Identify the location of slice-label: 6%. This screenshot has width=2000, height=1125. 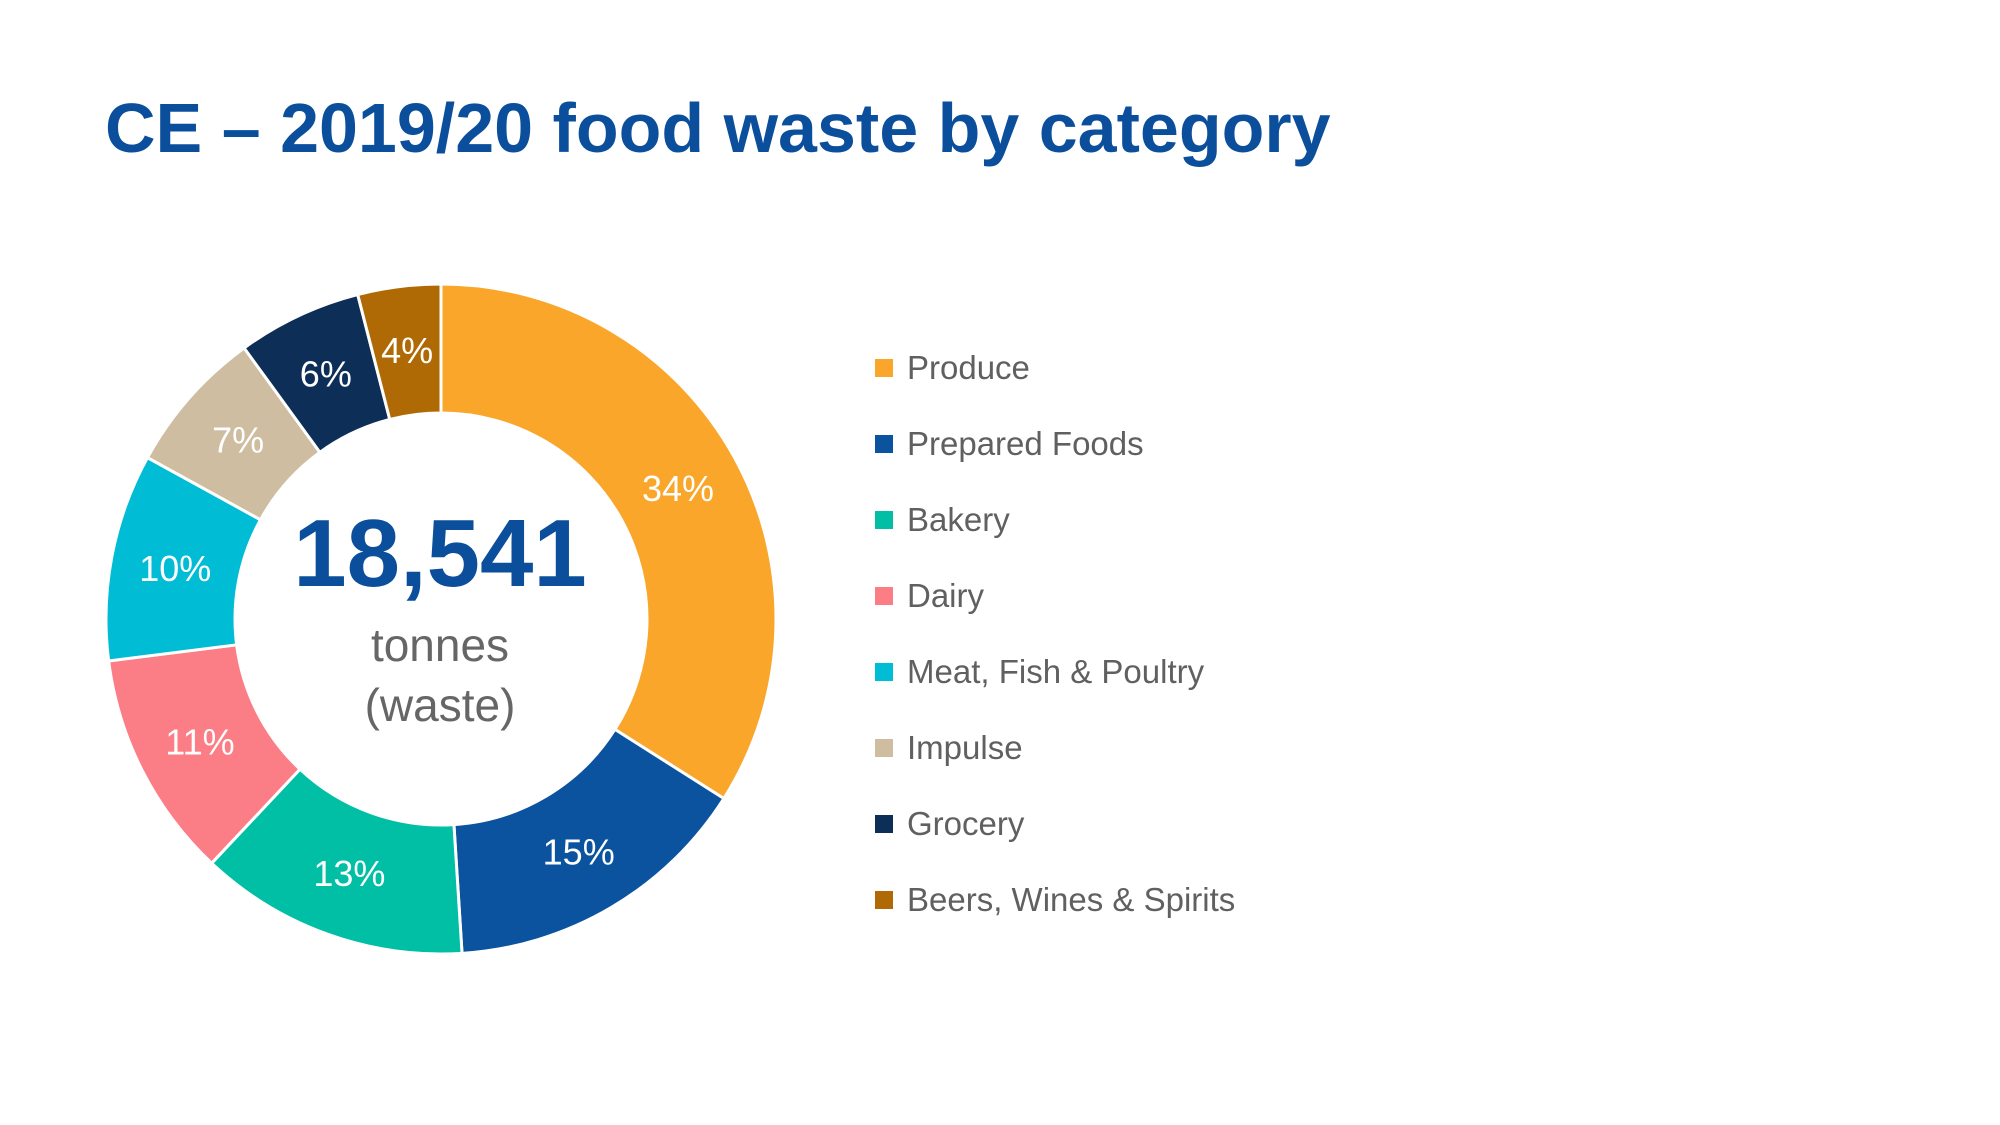
(326, 374).